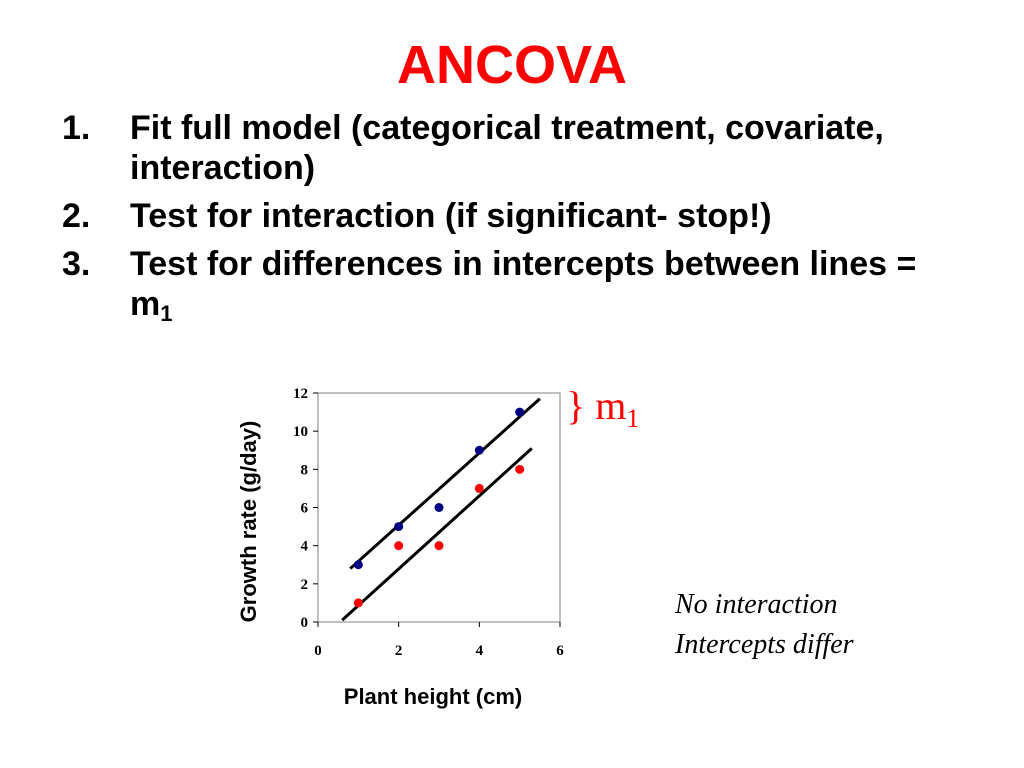 The width and height of the screenshot is (1024, 768). I want to click on y-tick-label: 4, so click(305, 547).